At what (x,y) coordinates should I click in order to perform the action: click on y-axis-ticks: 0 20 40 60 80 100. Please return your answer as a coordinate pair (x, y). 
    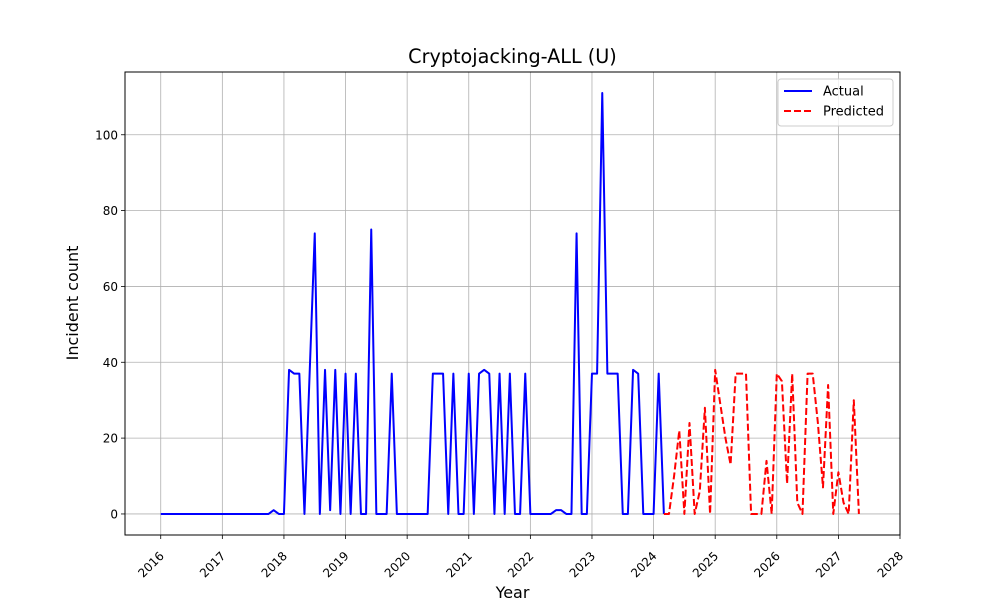
    Looking at the image, I should click on (110, 324).